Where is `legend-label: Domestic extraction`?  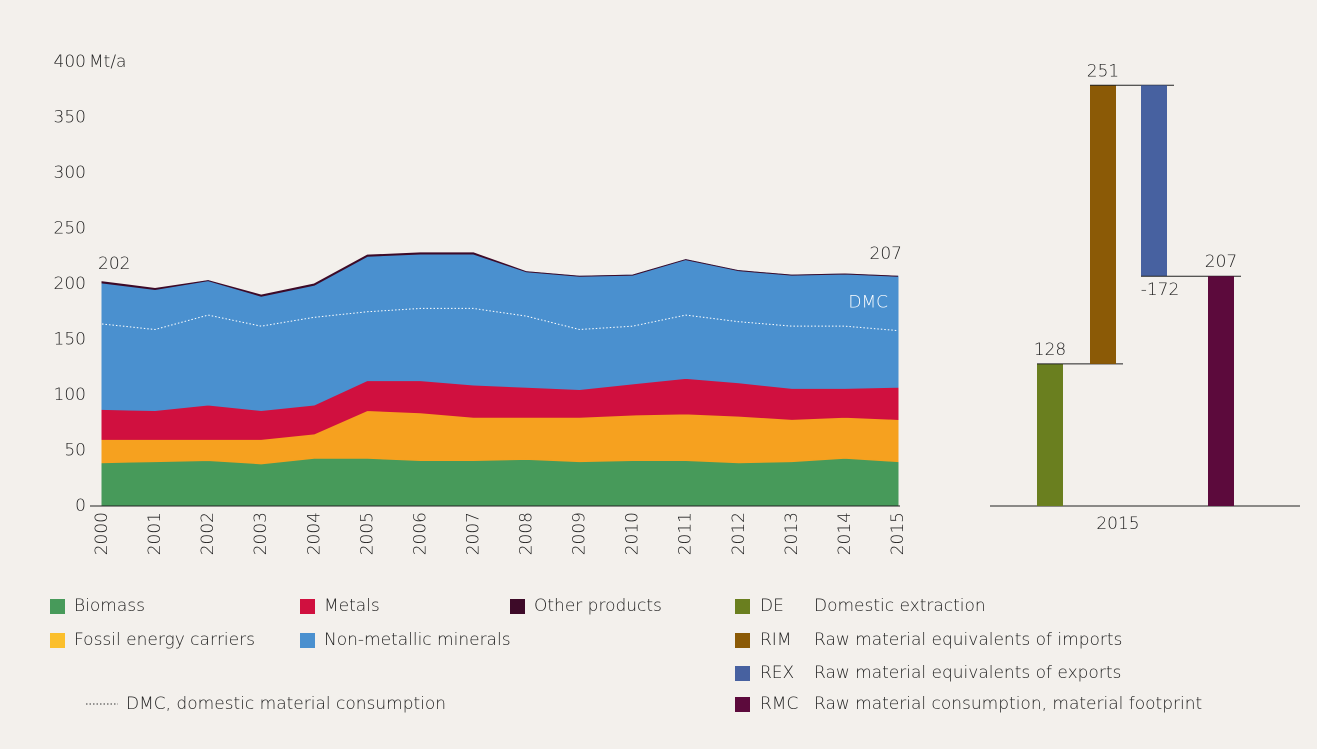
legend-label: Domestic extraction is located at coordinates (900, 606).